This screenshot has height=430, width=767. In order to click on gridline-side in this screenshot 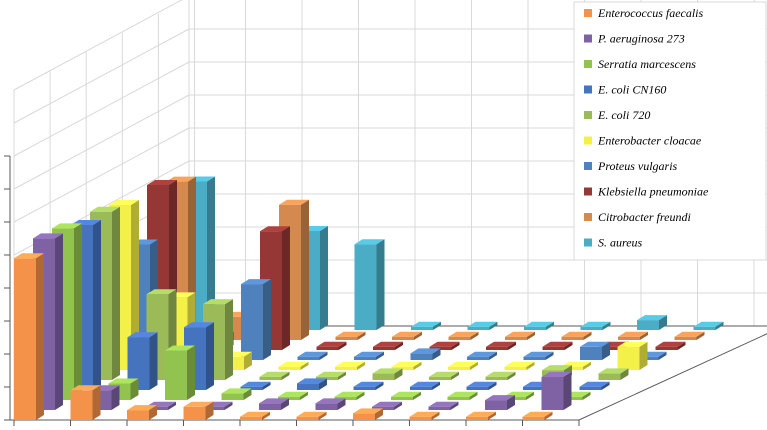, I will do `click(101, 76)`.